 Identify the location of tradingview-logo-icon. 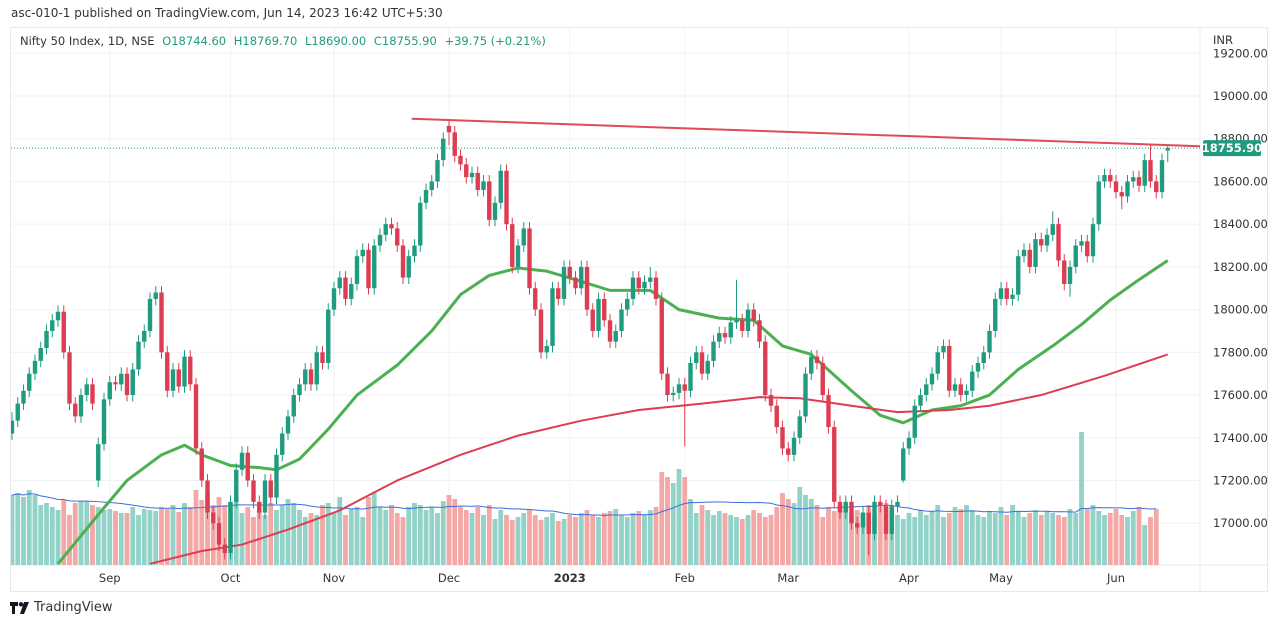
(19, 607).